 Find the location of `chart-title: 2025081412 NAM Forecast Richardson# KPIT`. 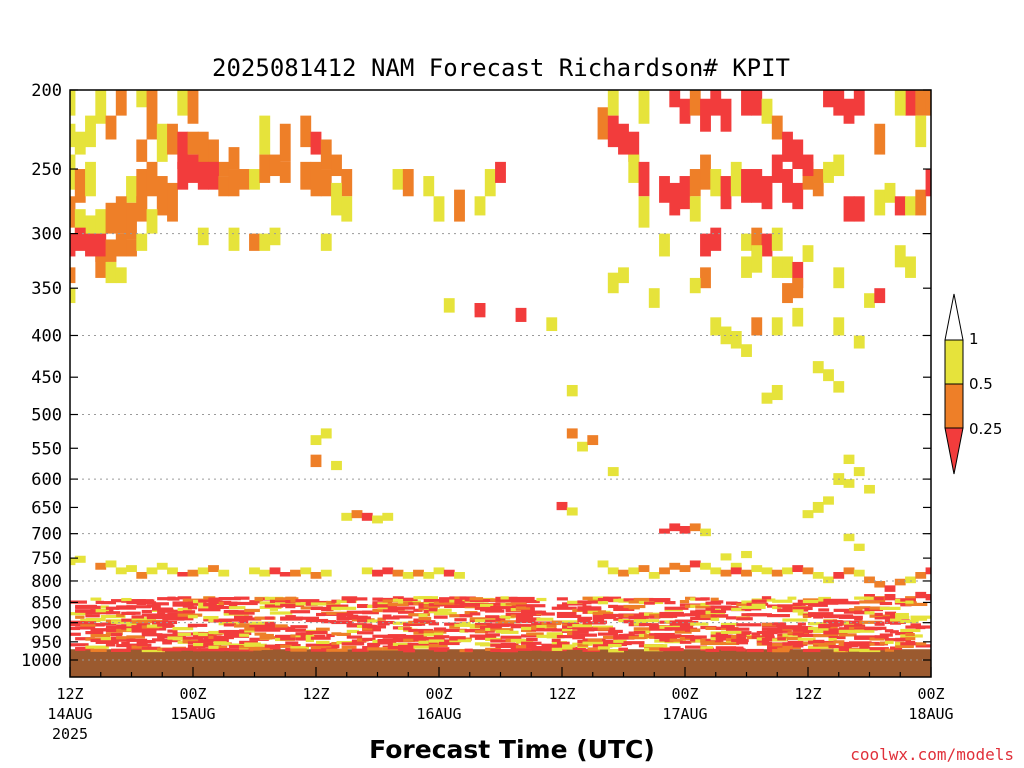

chart-title: 2025081412 NAM Forecast Richardson# KPIT is located at coordinates (501, 68).